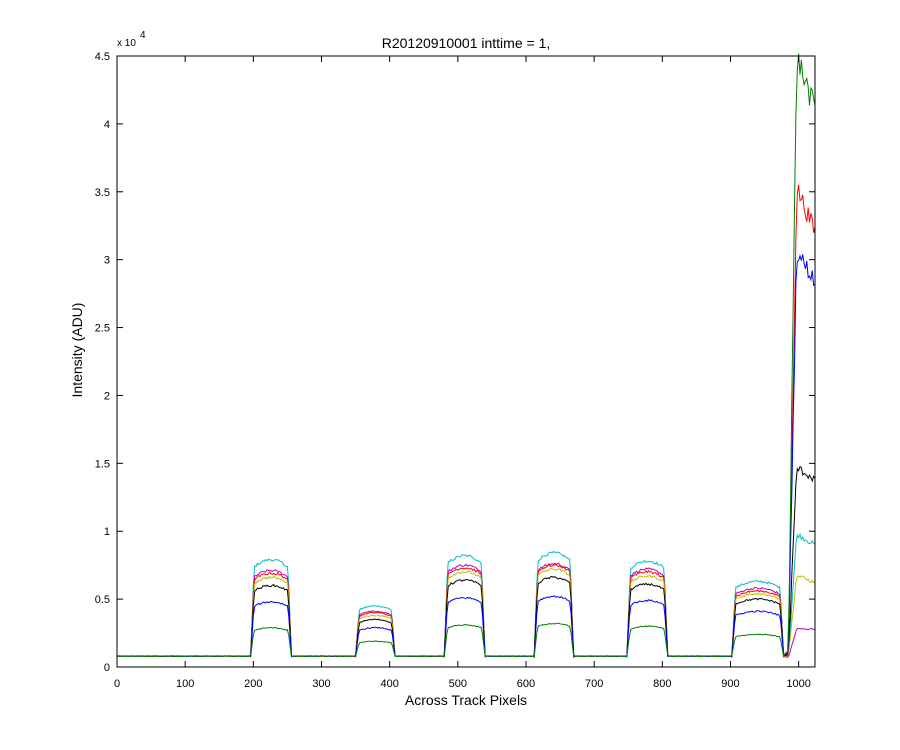 The image size is (900, 750). What do you see at coordinates (594, 684) in the screenshot?
I see `x-tick-label: 700` at bounding box center [594, 684].